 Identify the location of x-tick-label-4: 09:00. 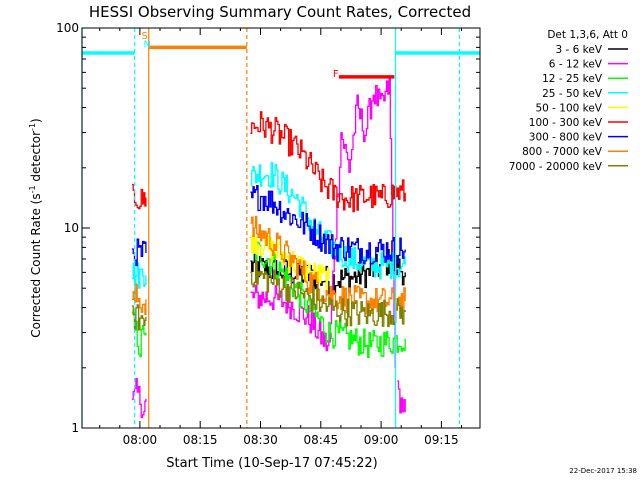
(381, 440).